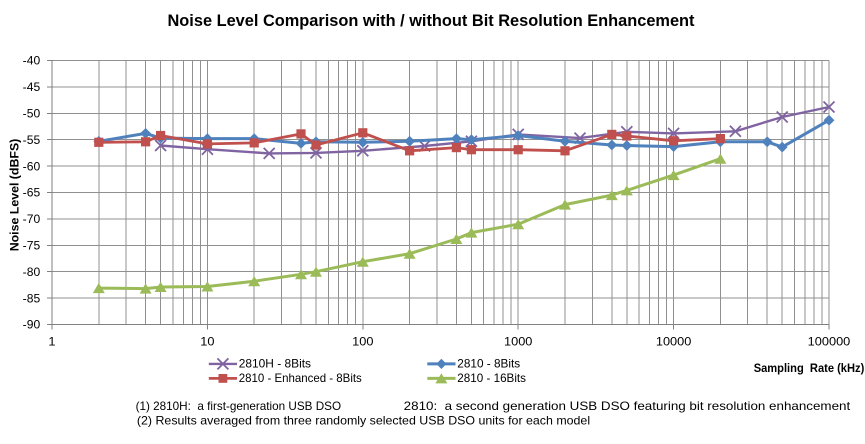  What do you see at coordinates (32, 166) in the screenshot?
I see `svg-text: -60` at bounding box center [32, 166].